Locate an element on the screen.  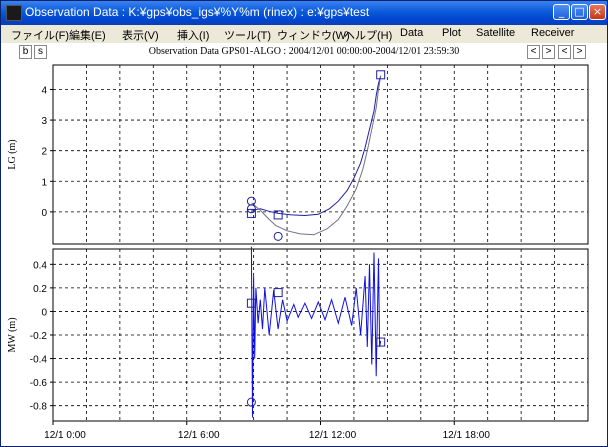
x-tick-label: 12/1 6:00 is located at coordinates (199, 435).